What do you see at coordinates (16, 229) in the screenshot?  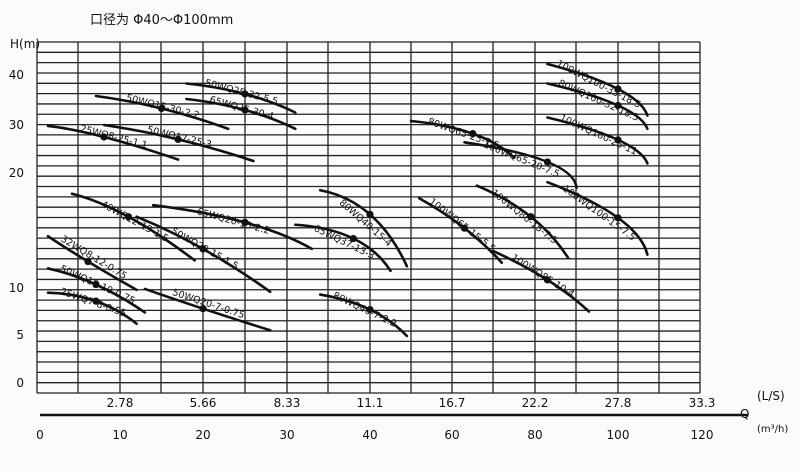 I see `y-tick-labels: 0 5 10 20 30 40` at bounding box center [16, 229].